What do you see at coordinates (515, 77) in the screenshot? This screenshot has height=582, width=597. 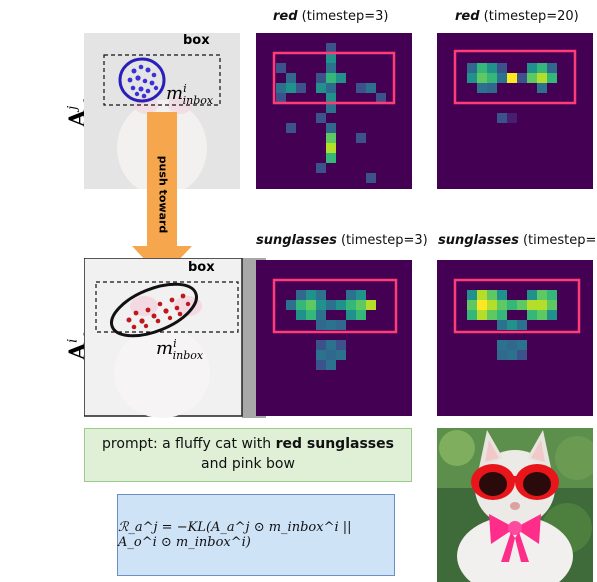 I see `red-t20-highlight` at bounding box center [515, 77].